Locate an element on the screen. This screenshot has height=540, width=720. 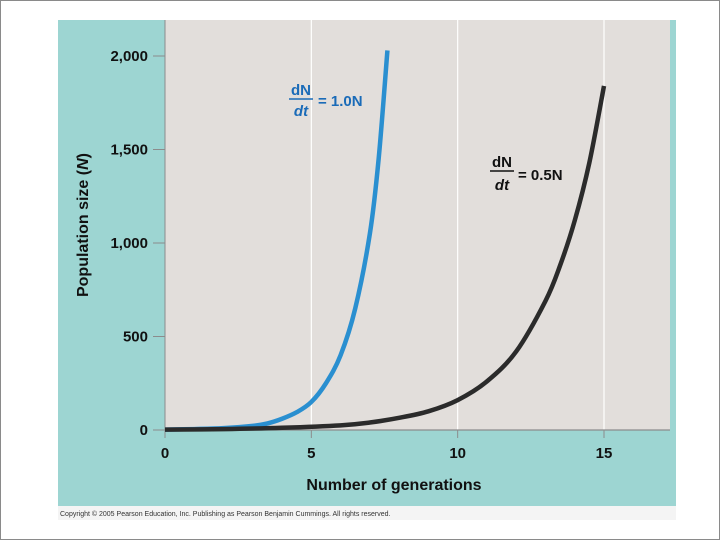
series-label-2-numerator: dN is located at coordinates (502, 162).